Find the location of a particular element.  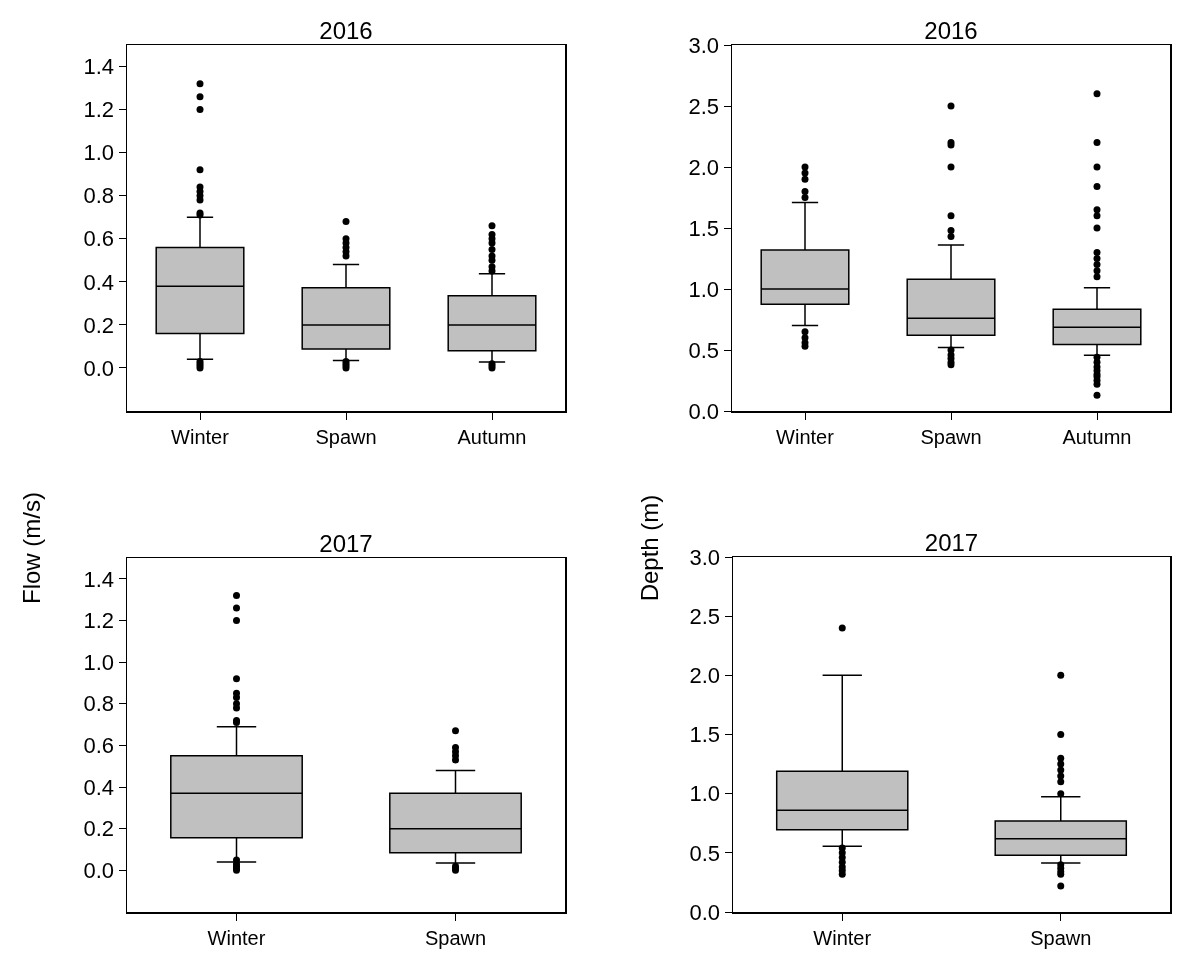

y-axis-title: Depth (m) is located at coordinates (650, 548).